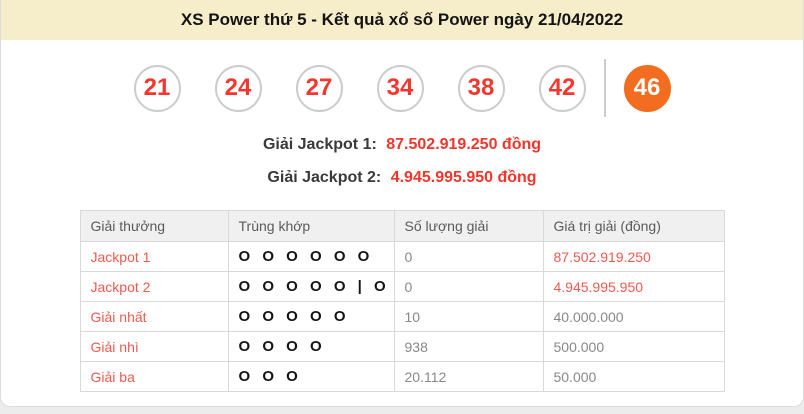 Image resolution: width=804 pixels, height=414 pixels. What do you see at coordinates (154, 256) in the screenshot?
I see `prize-name: Jackpot 1` at bounding box center [154, 256].